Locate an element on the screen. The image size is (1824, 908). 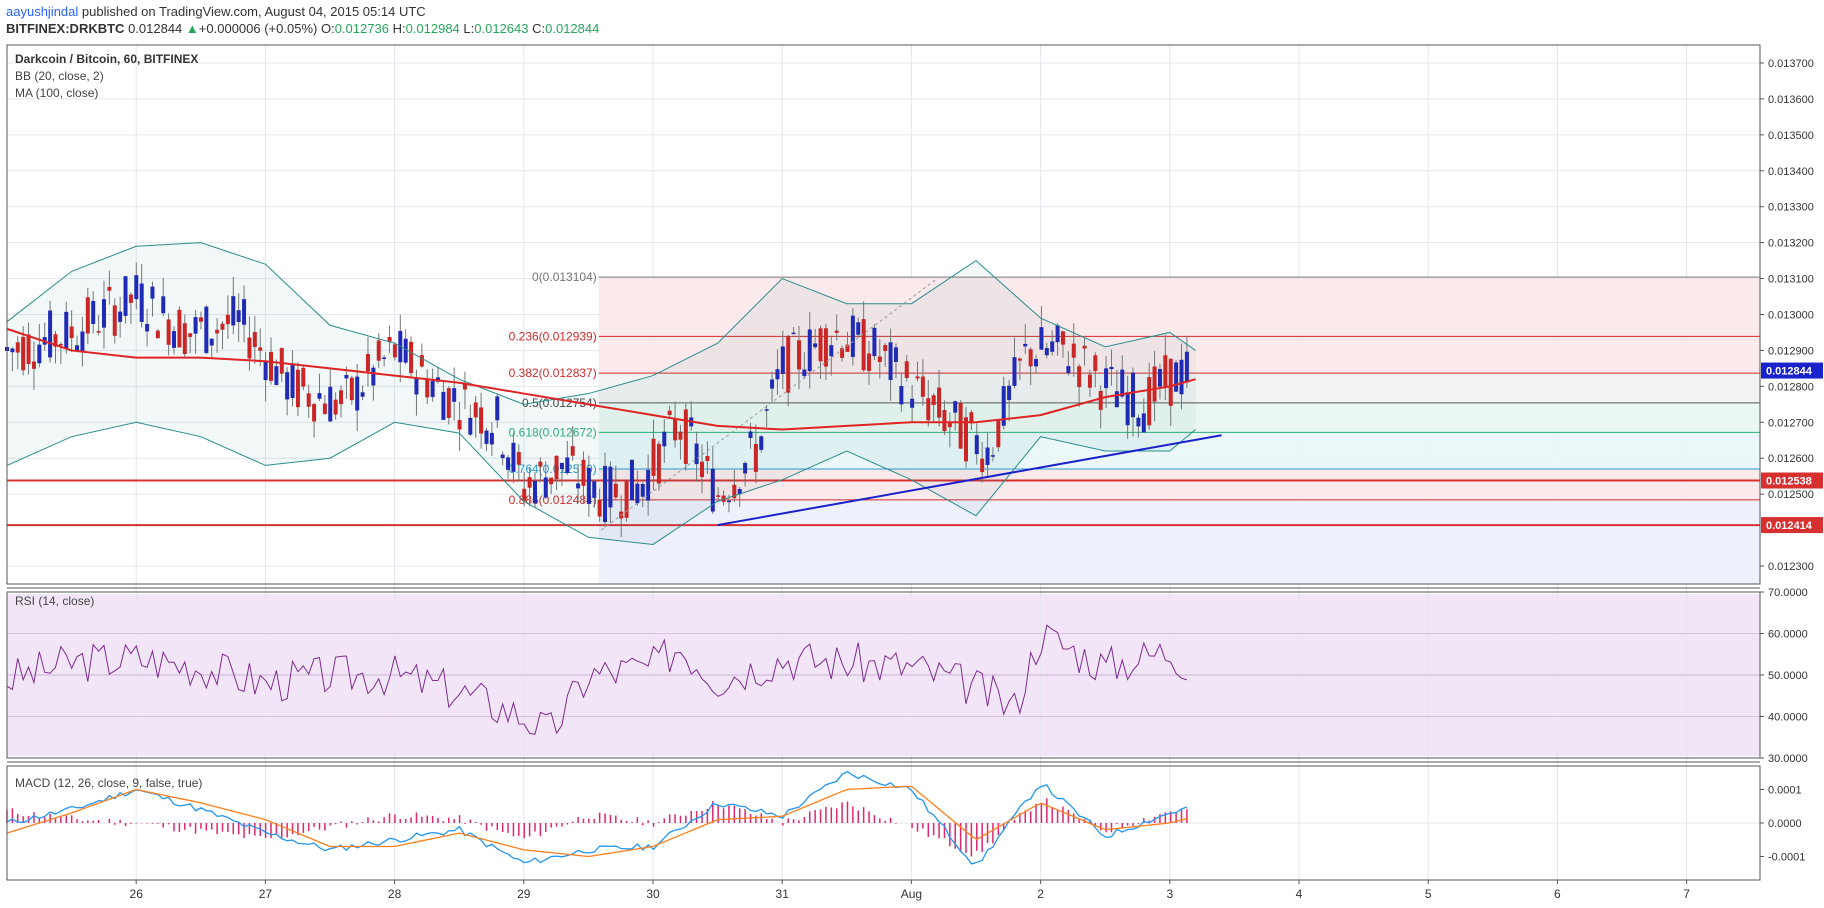
price-axis-label: 0.012300 is located at coordinates (1791, 567).